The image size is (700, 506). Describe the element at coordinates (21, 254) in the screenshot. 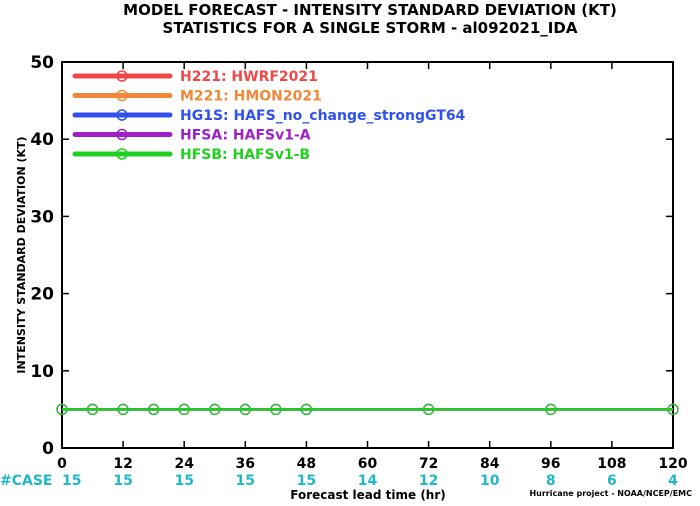

I see `y-axis-label: INTENSITY STANDARD DEVIATION (KT)` at that location.